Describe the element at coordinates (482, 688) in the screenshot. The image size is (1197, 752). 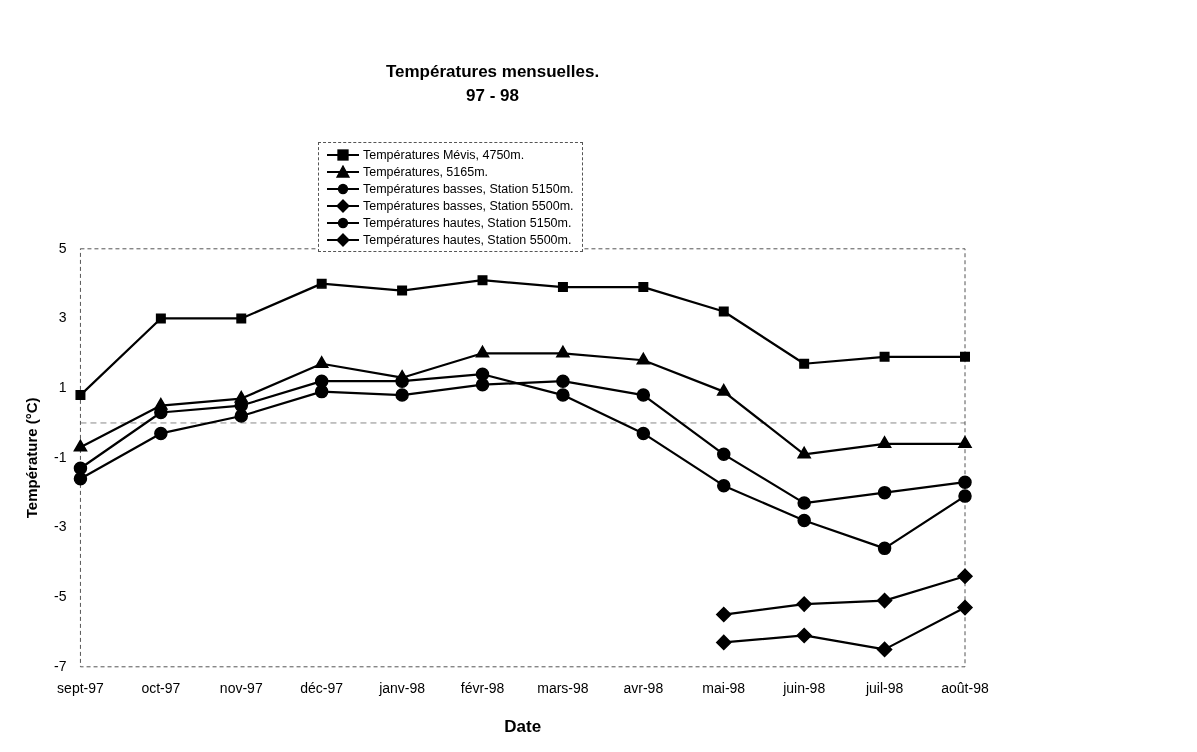
I see `x-tick-label: févr-98` at that location.